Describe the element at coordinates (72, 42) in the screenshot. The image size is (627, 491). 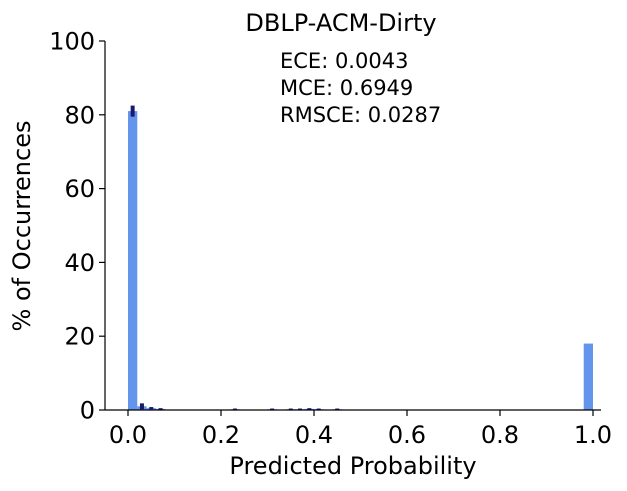
I see `y-tick-label-5: 100` at that location.